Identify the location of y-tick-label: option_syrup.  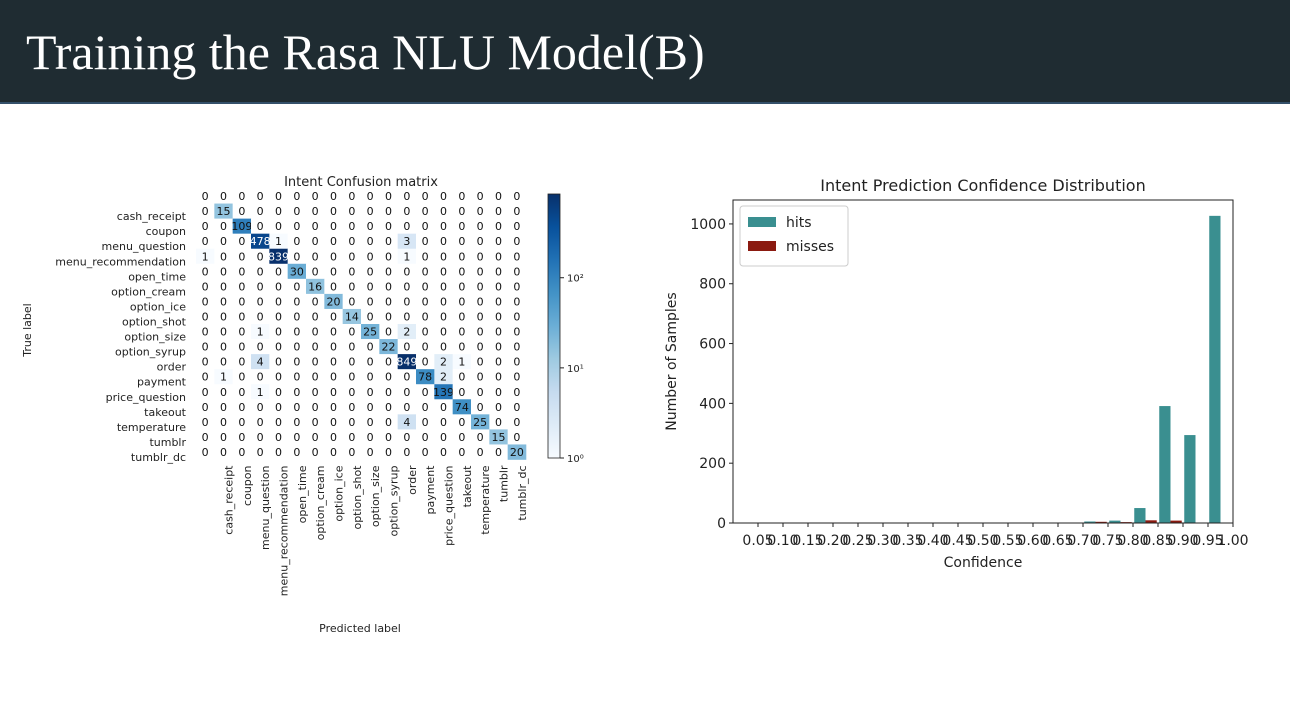
(150, 352).